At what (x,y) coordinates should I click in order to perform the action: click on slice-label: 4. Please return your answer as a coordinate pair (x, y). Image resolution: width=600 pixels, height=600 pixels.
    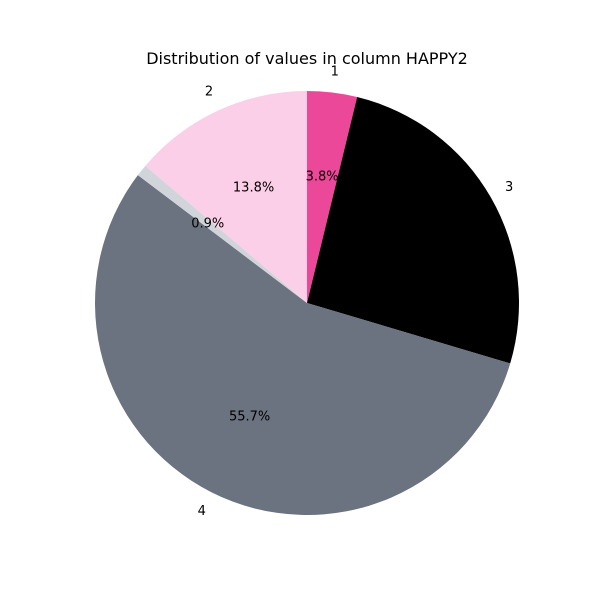
    Looking at the image, I should click on (202, 511).